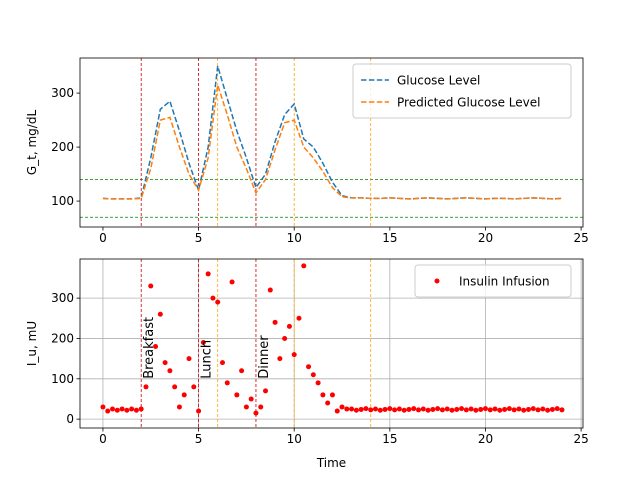  I want to click on legend-label: Glucose Level, so click(438, 81).